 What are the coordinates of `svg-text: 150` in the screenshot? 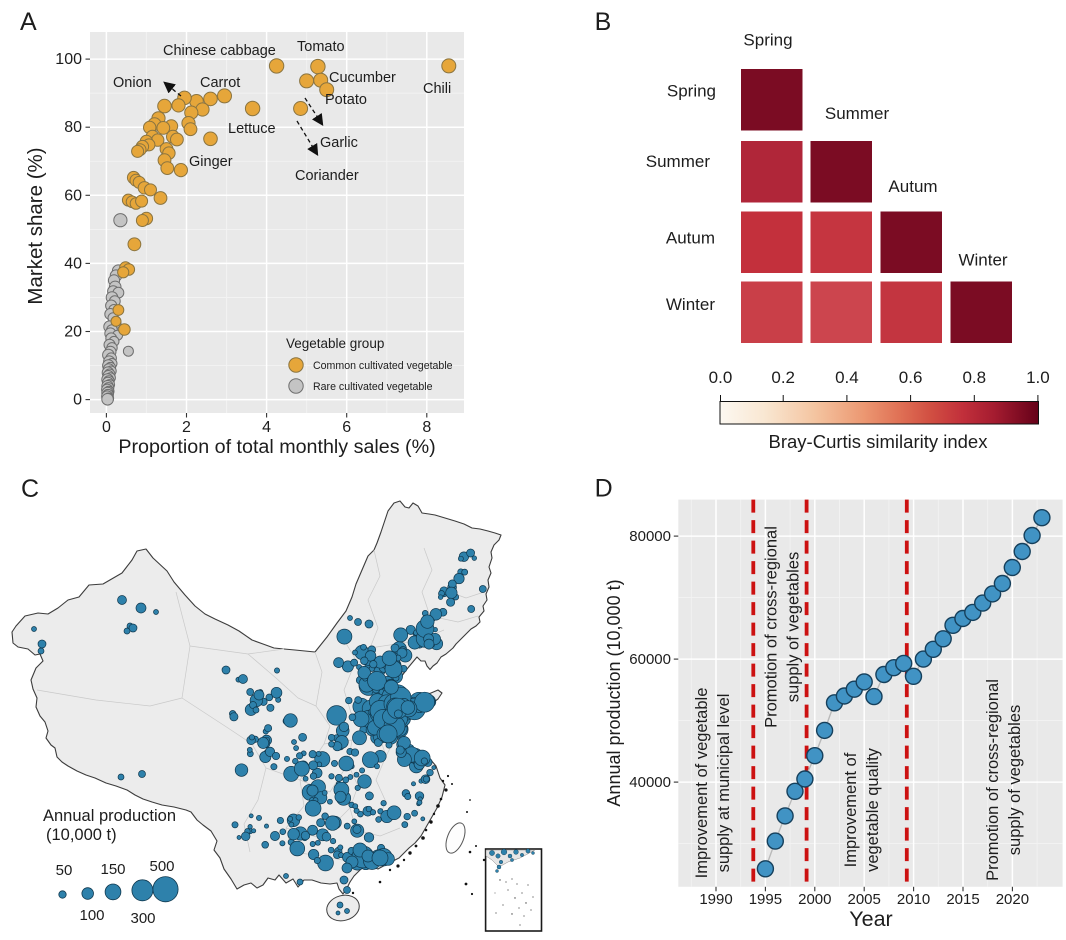 It's located at (112, 869).